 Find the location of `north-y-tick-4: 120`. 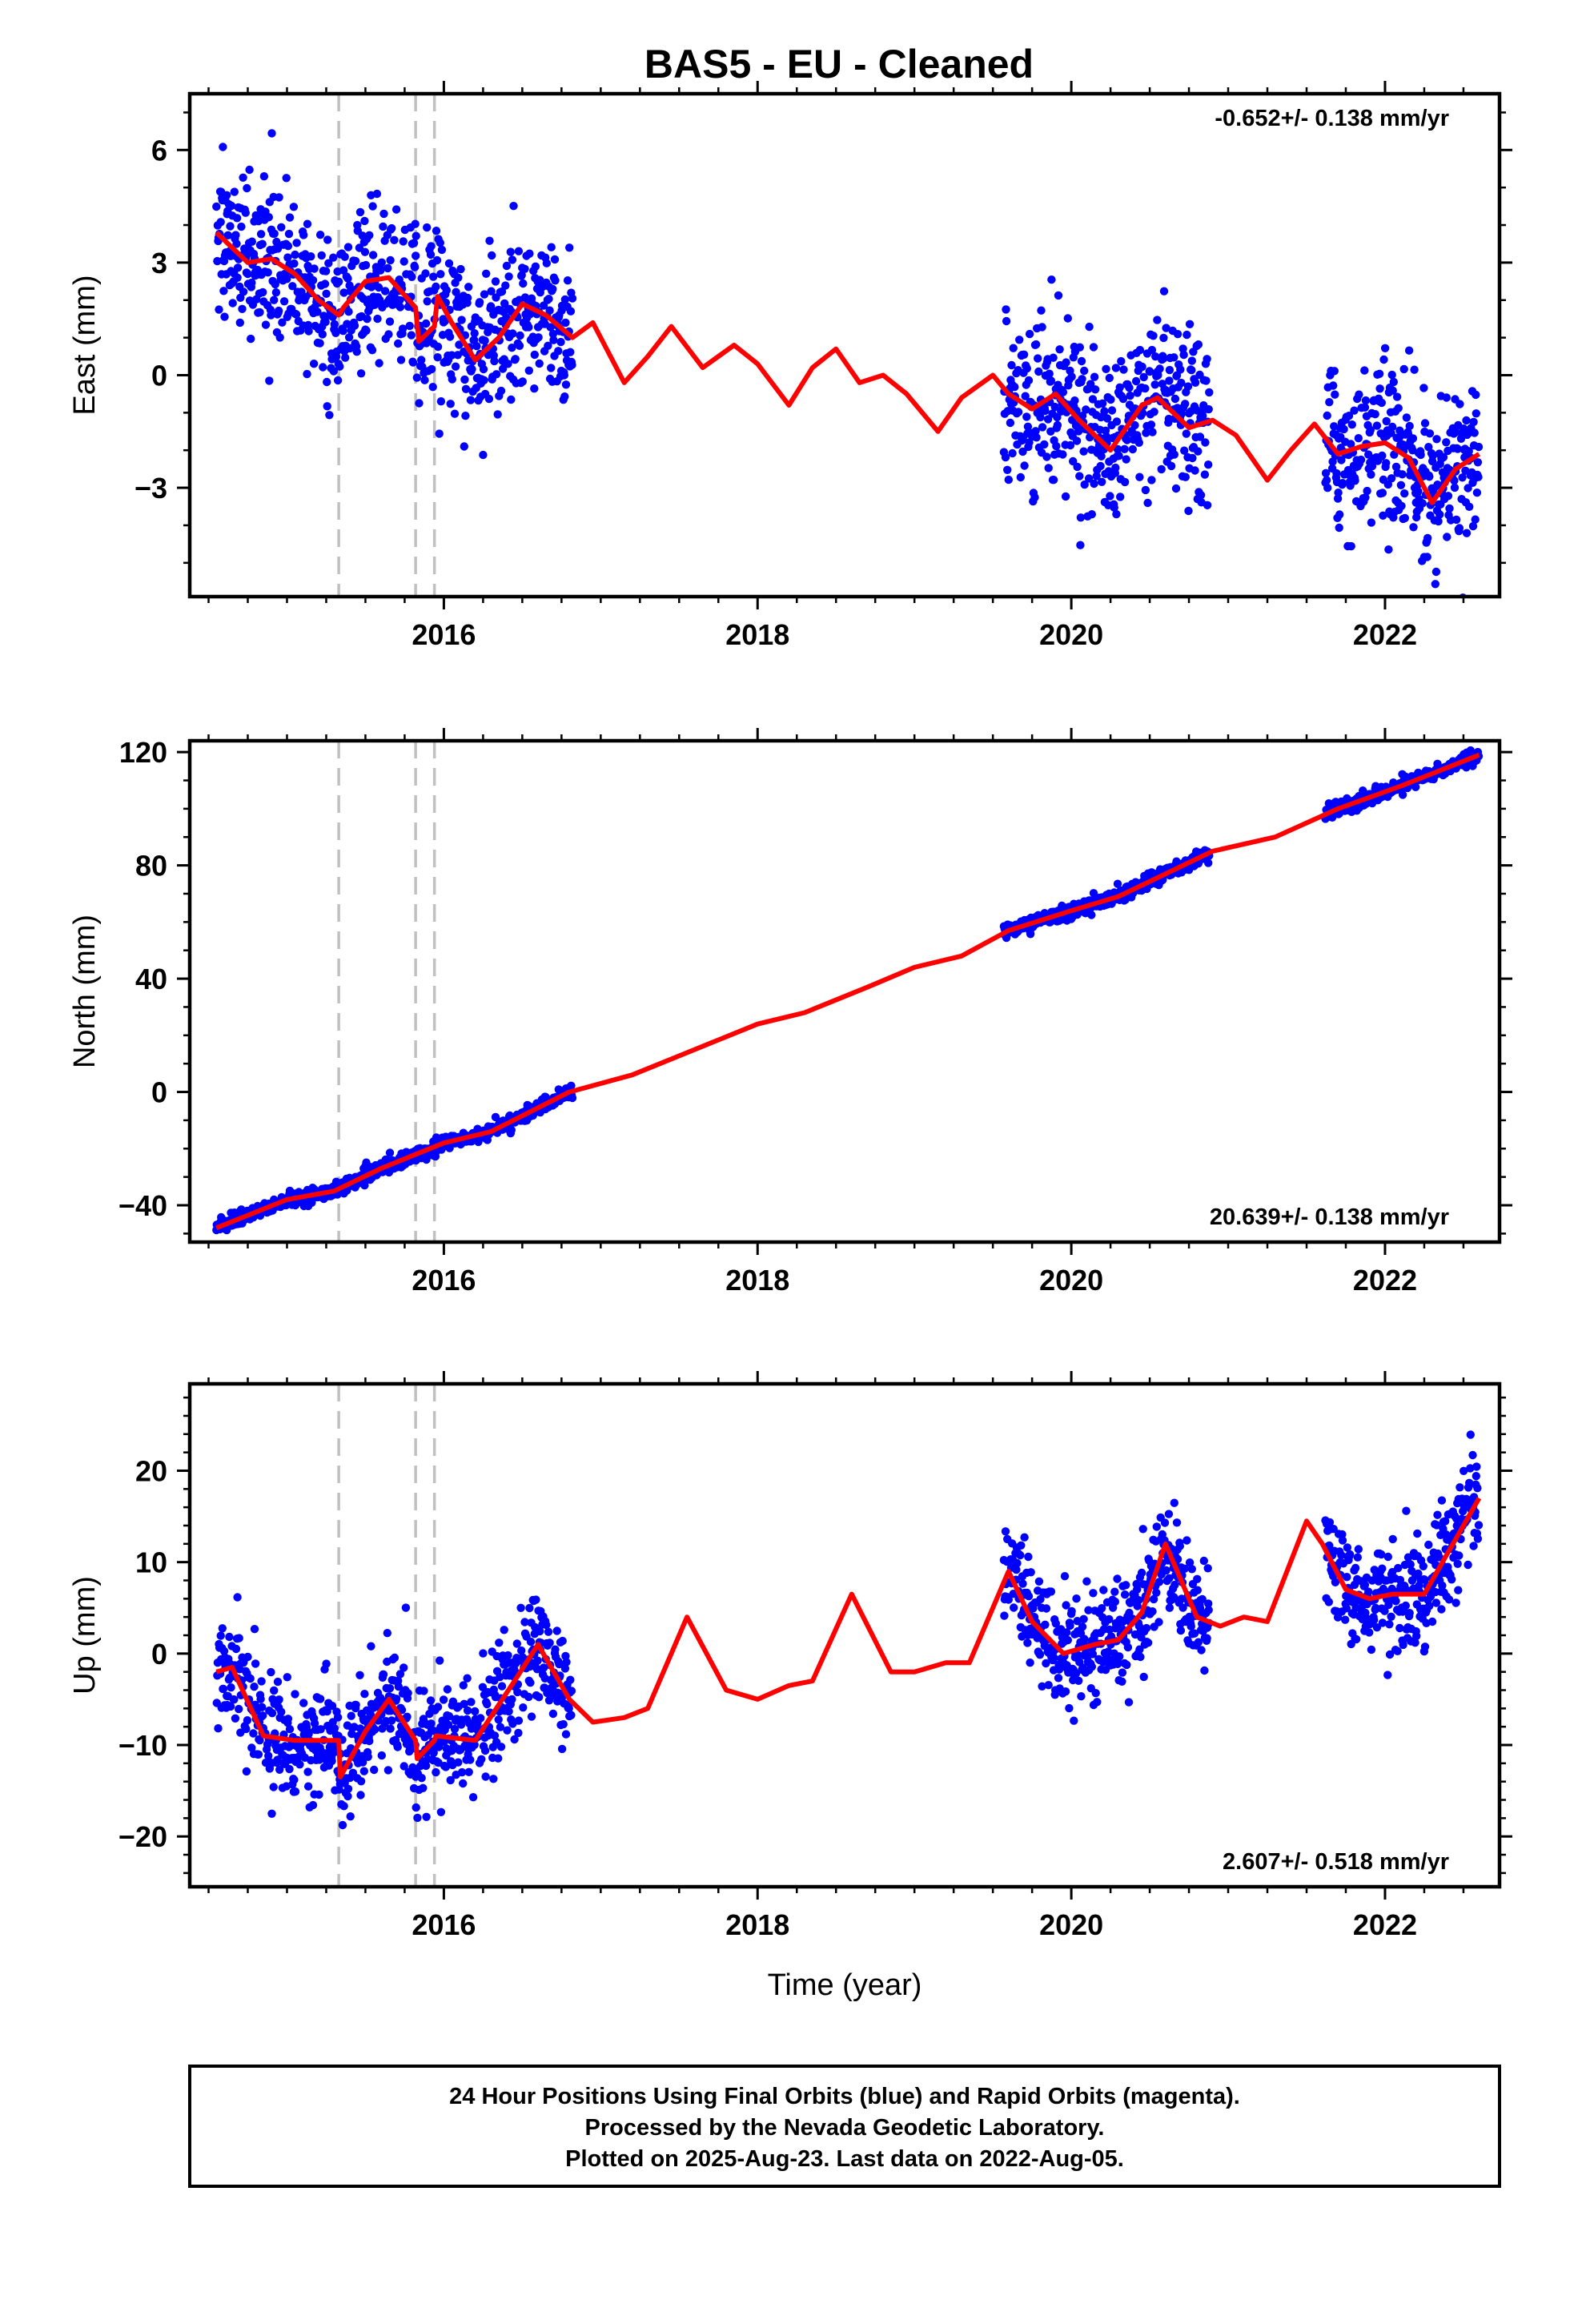

north-y-tick-4: 120 is located at coordinates (143, 752).